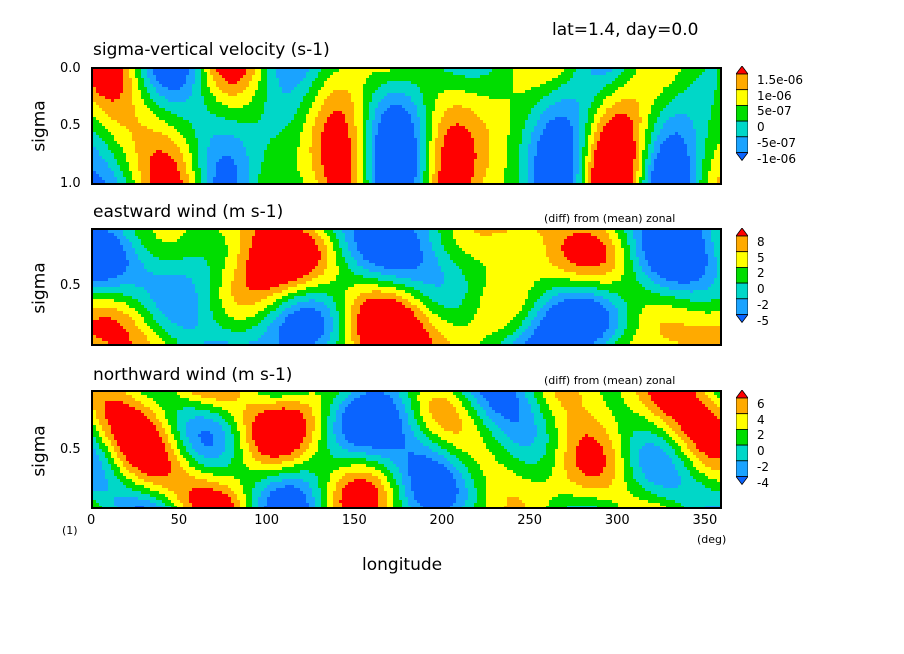  What do you see at coordinates (211, 50) in the screenshot?
I see `panel1-title: sigma-vertical velocity (s-1)` at bounding box center [211, 50].